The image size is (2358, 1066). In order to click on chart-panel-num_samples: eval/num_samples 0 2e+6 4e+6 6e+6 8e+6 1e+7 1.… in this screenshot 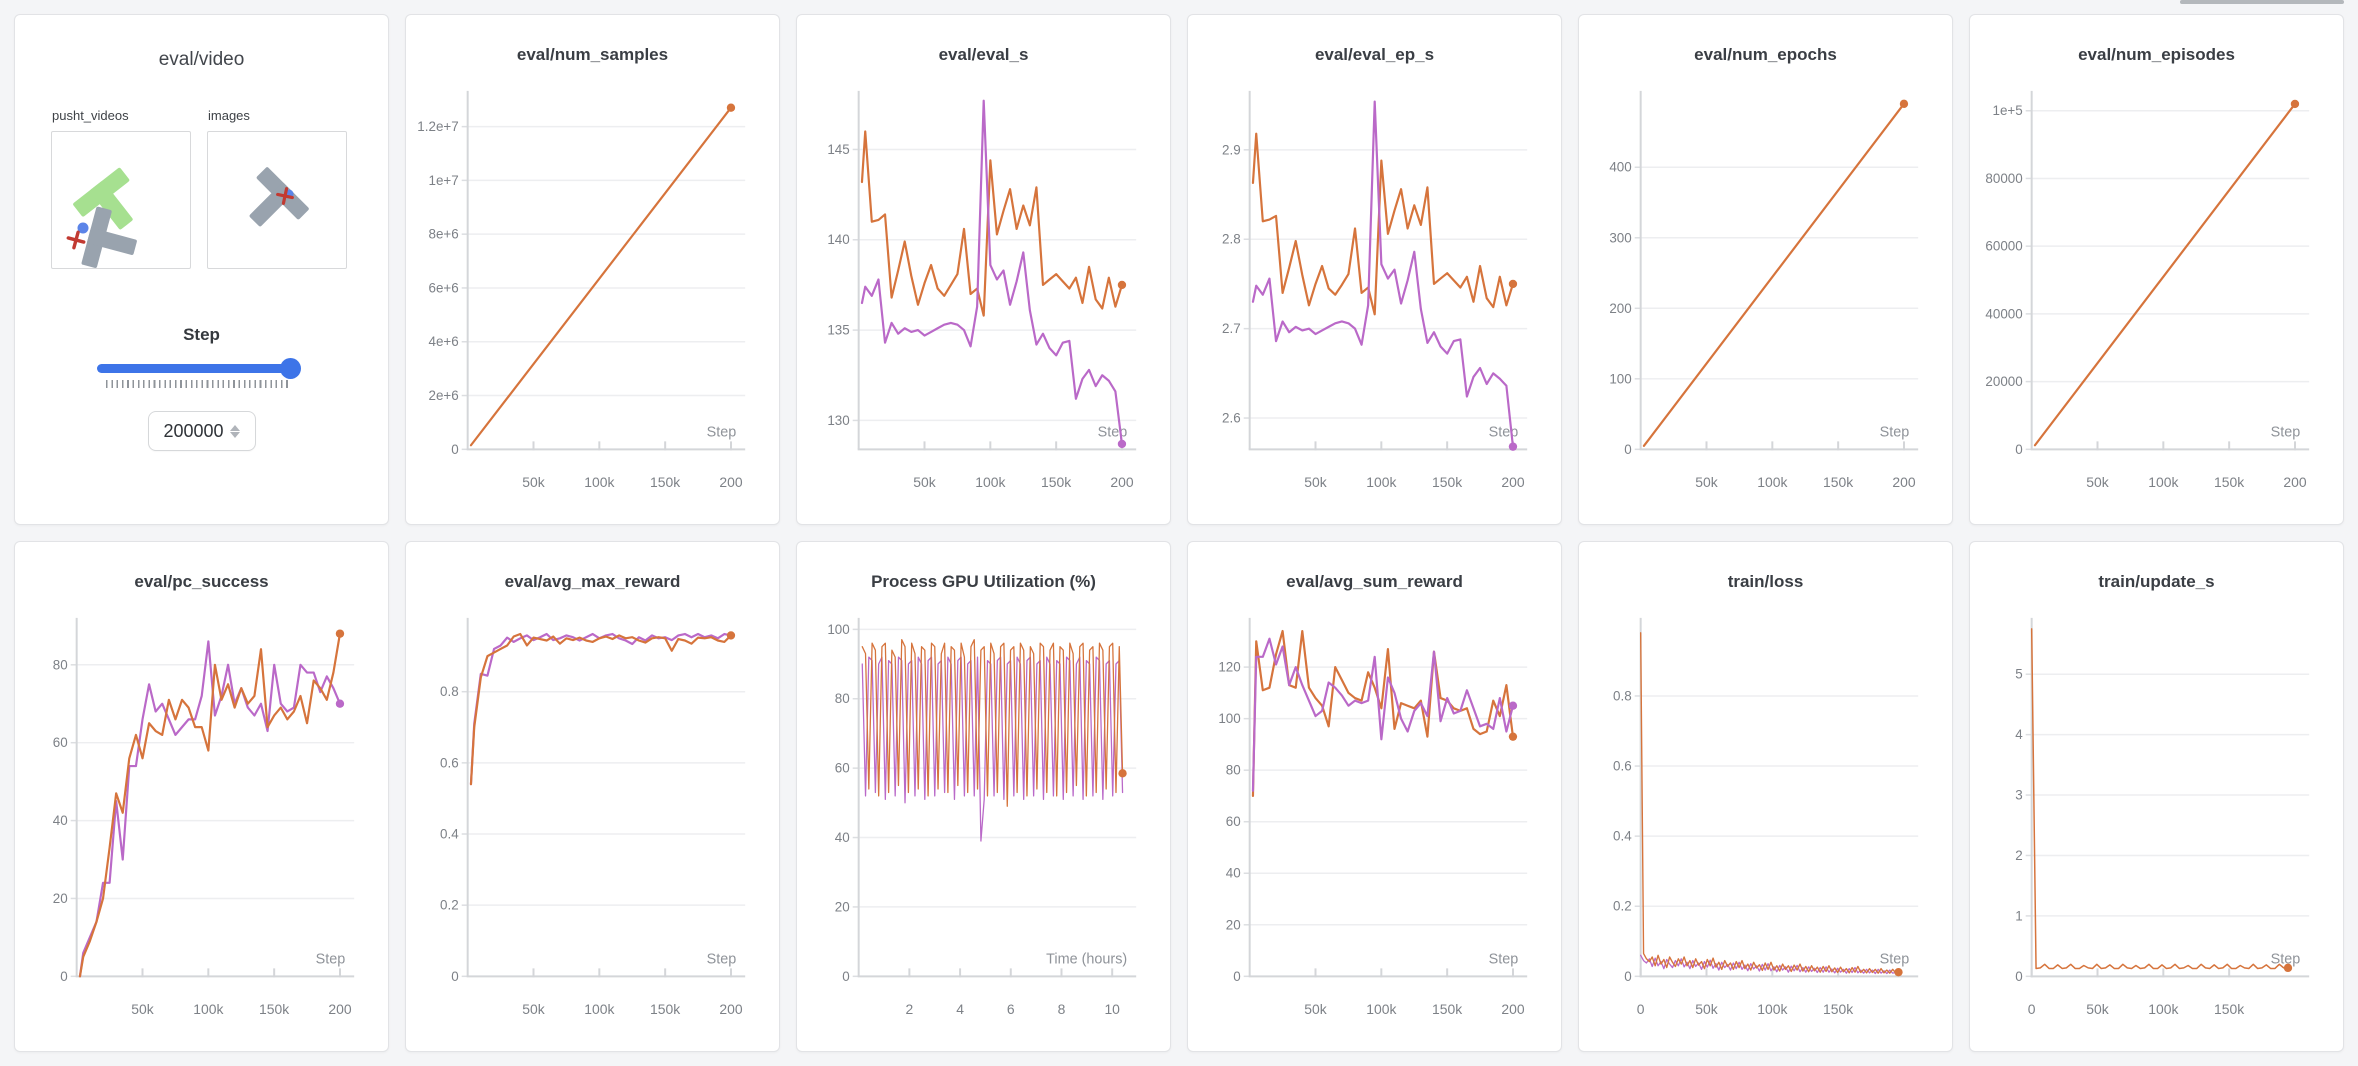, I will do `click(592, 269)`.